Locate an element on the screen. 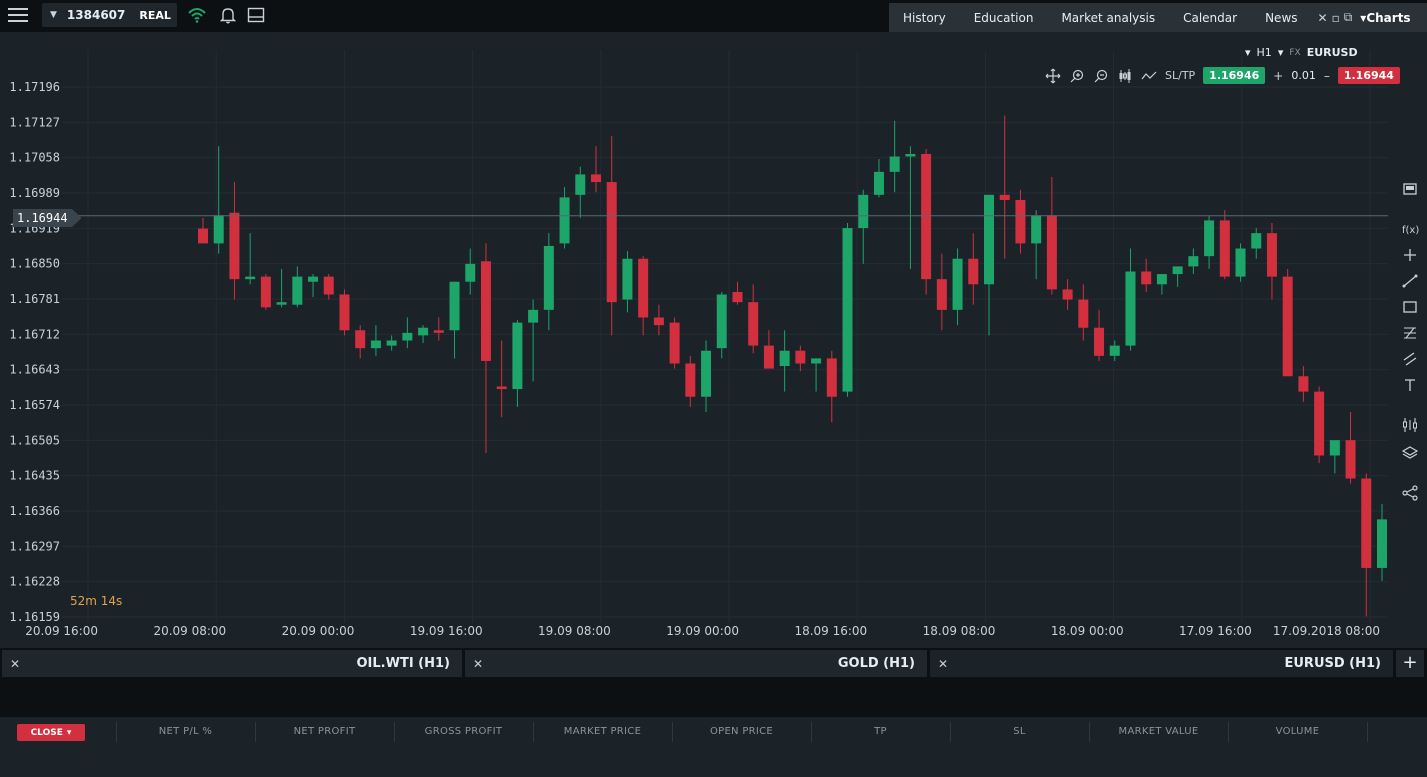 The image size is (1427, 777). function-icon: f(x) is located at coordinates (1410, 229).